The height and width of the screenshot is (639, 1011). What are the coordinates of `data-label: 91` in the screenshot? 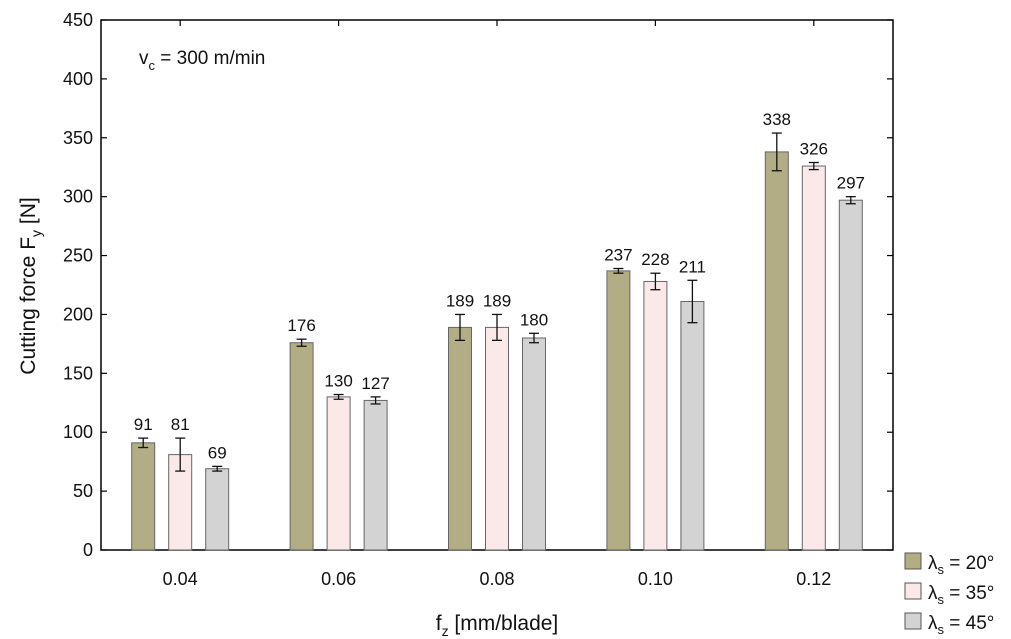 It's located at (143, 424).